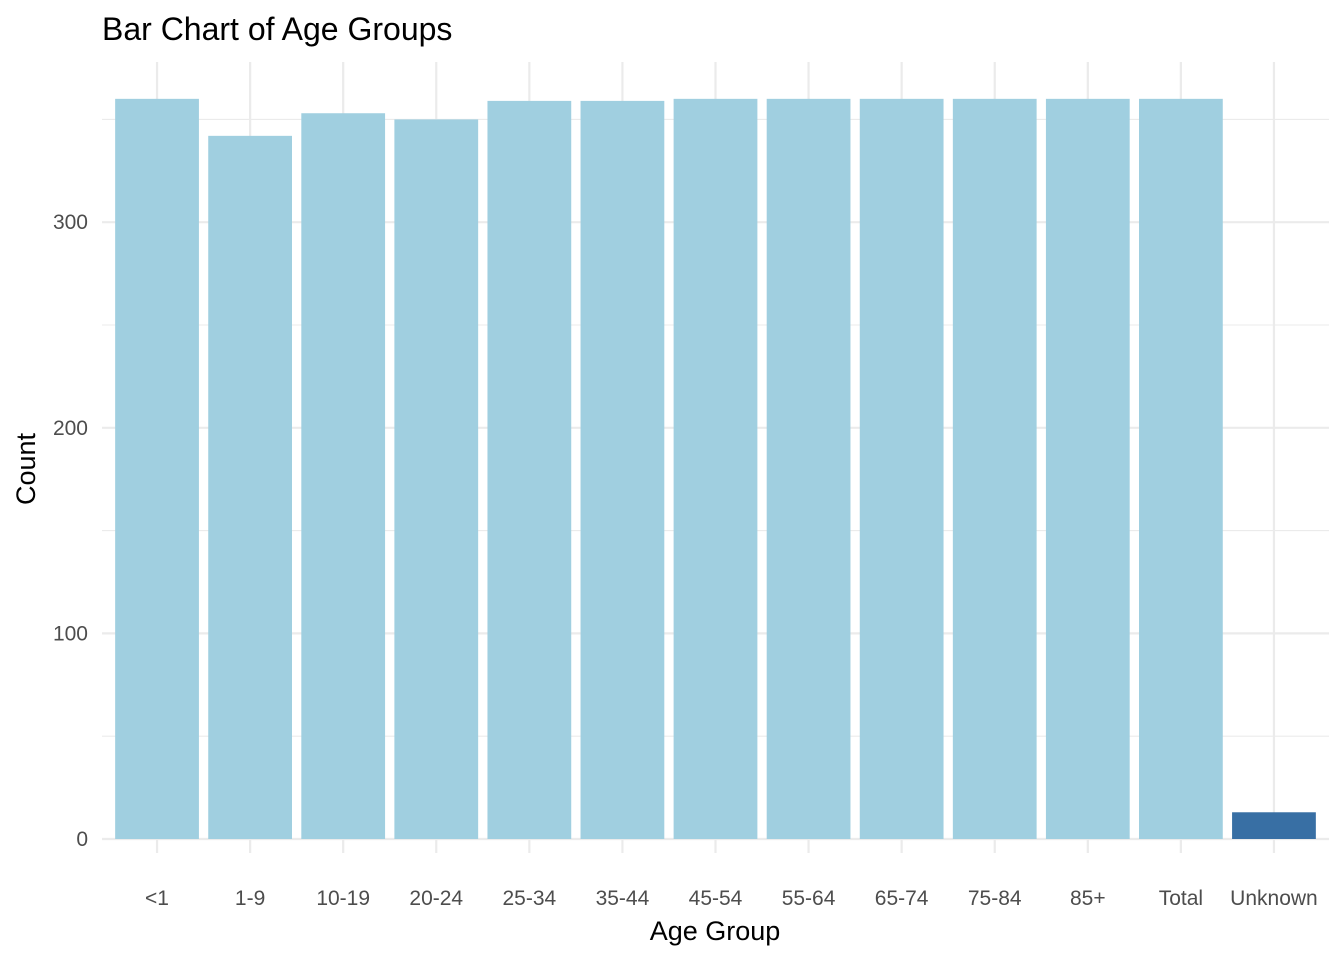  What do you see at coordinates (70, 531) in the screenshot?
I see `y-tick-labels: 0 100 200 300` at bounding box center [70, 531].